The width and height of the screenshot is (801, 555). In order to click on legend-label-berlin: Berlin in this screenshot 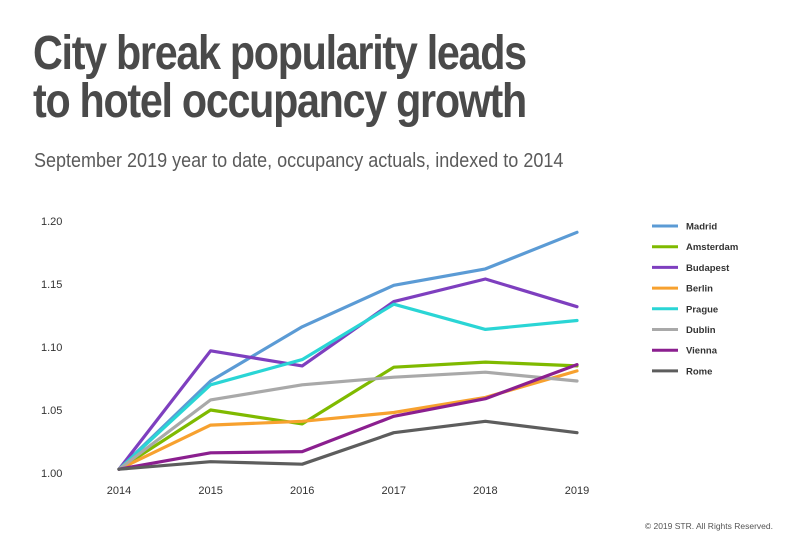, I will do `click(699, 289)`.